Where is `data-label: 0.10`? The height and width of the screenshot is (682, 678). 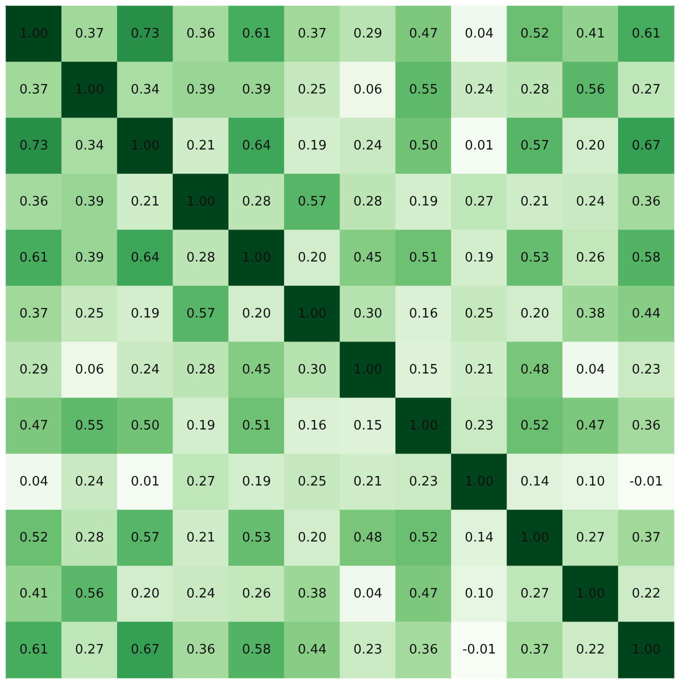
data-label: 0.10 is located at coordinates (479, 594).